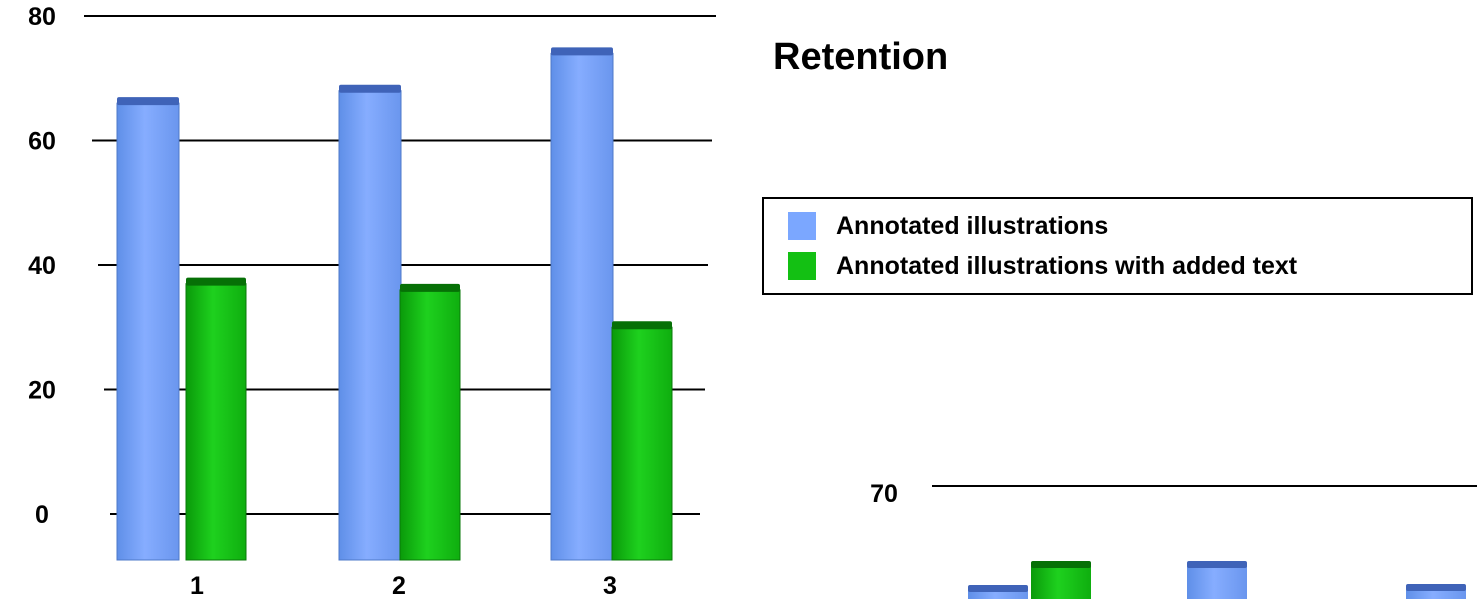 This screenshot has width=1477, height=599. Describe the element at coordinates (860, 57) in the screenshot. I see `chart-title: Retention` at that location.